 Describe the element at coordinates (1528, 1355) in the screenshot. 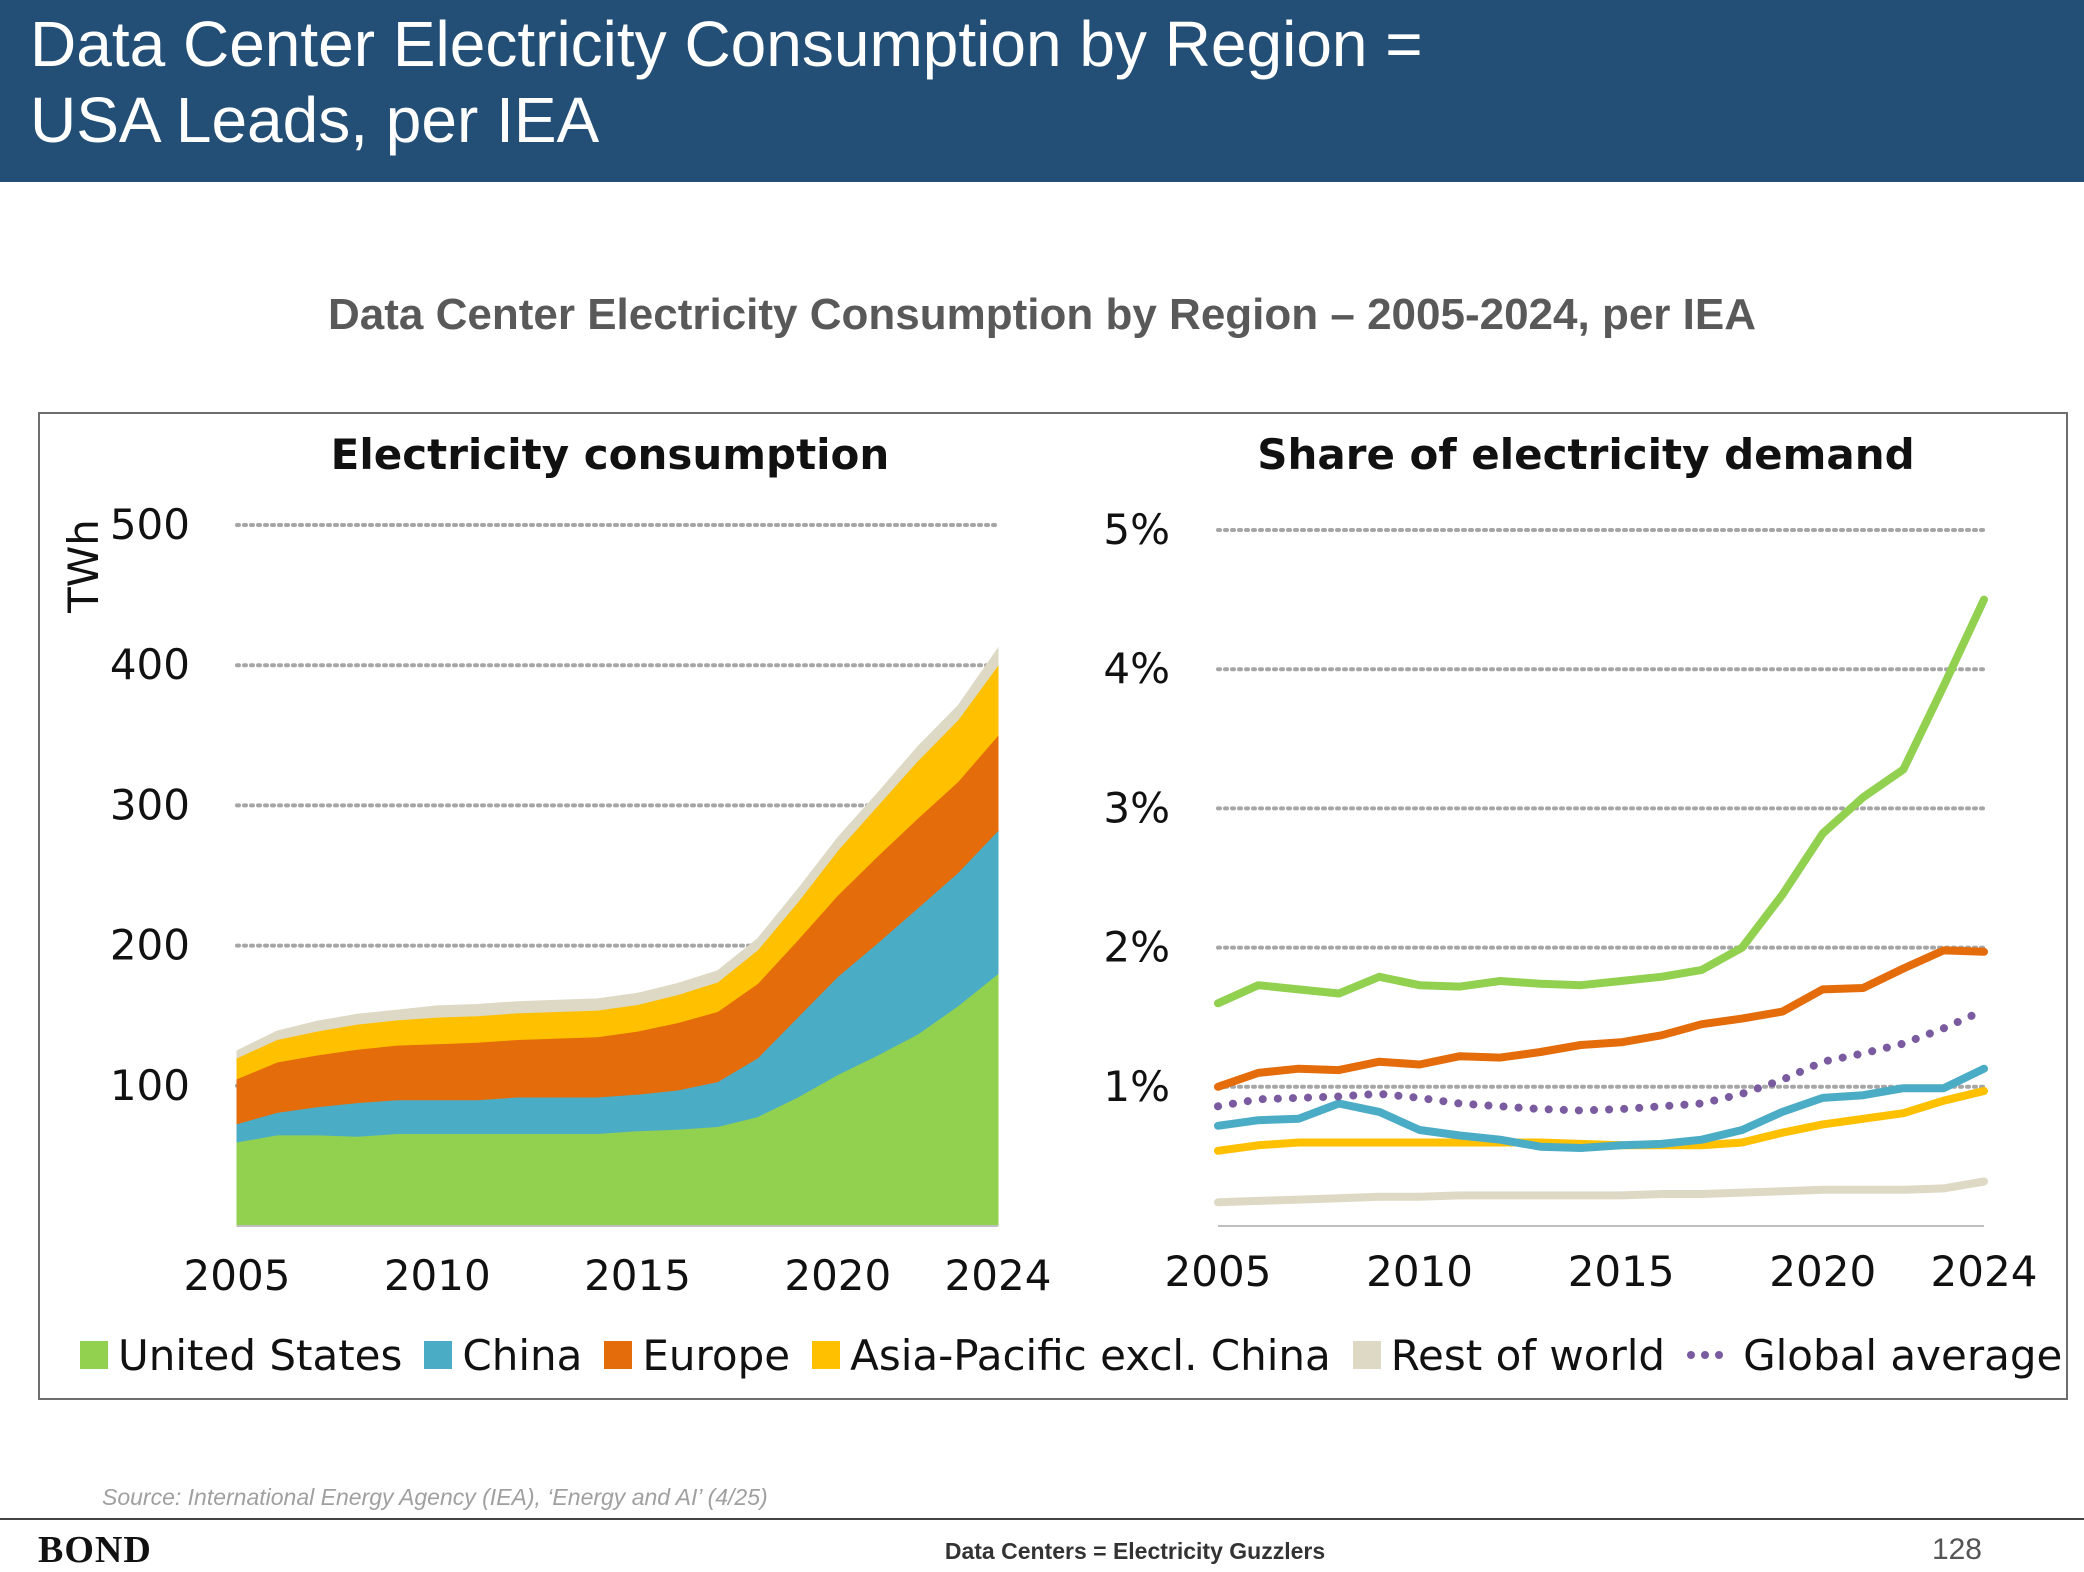

I see `legend-label: Rest of world` at that location.